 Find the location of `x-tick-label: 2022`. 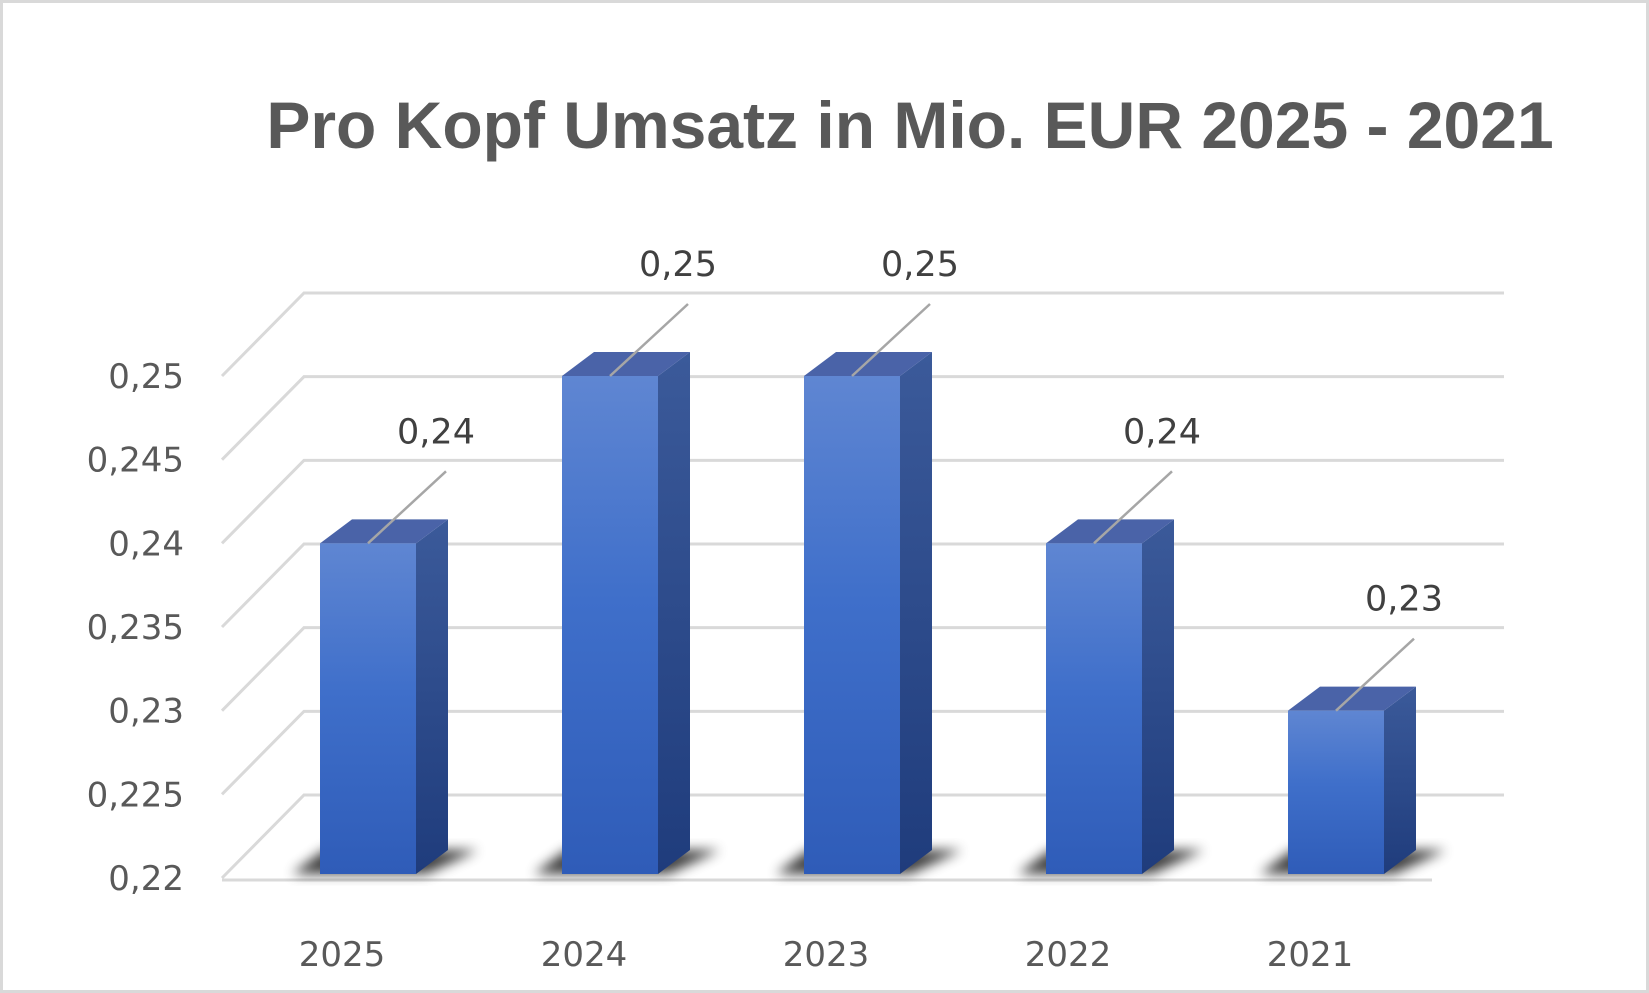

x-tick-label: 2022 is located at coordinates (1068, 955).